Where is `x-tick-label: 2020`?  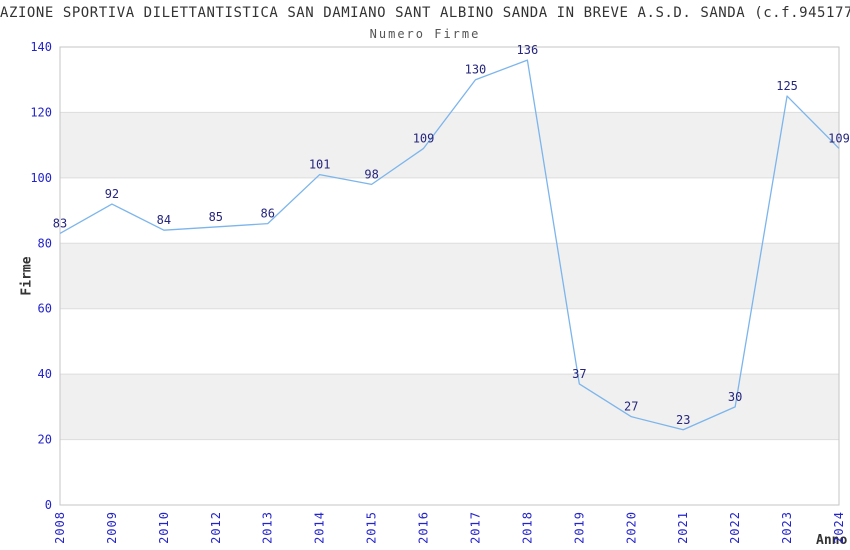
x-tick-label: 2020 is located at coordinates (631, 527).